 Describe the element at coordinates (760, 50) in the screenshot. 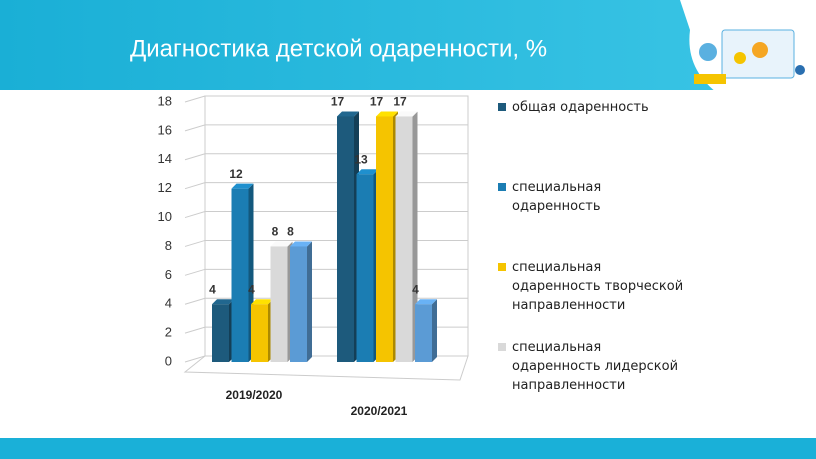

I see `illustration-pie` at that location.